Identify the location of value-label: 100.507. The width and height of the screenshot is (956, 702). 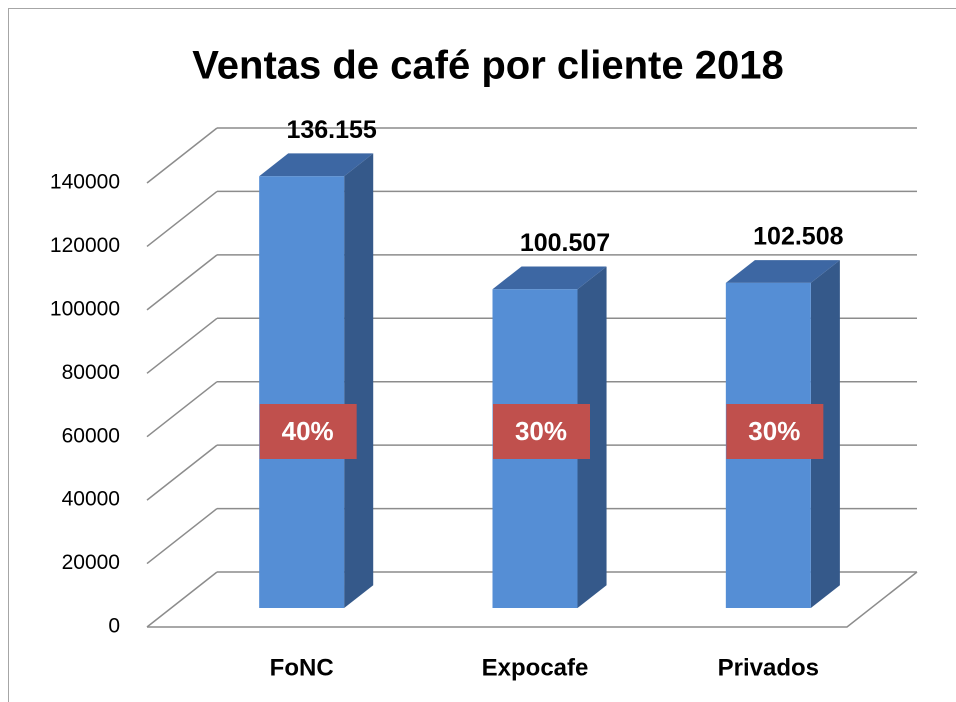
(565, 243).